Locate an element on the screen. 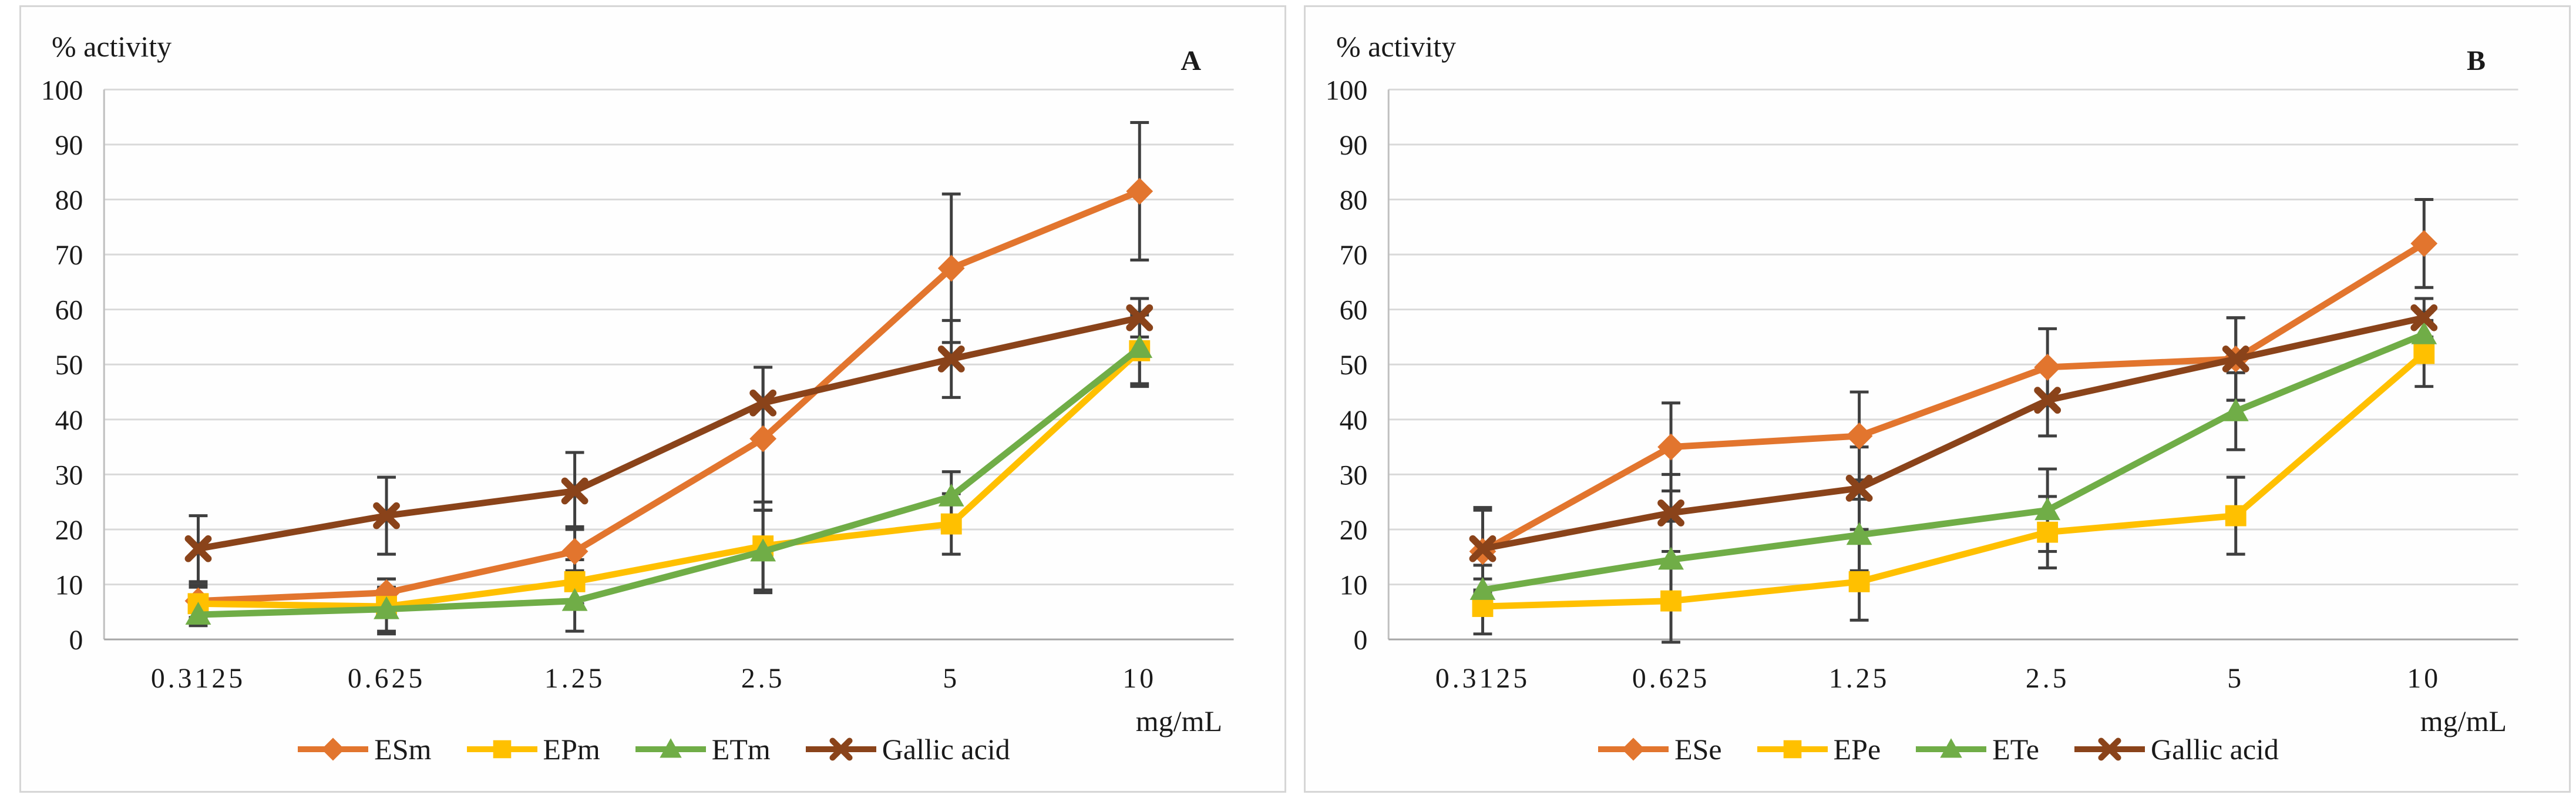 The image size is (2576, 798). series-ete is located at coordinates (1953, 460).